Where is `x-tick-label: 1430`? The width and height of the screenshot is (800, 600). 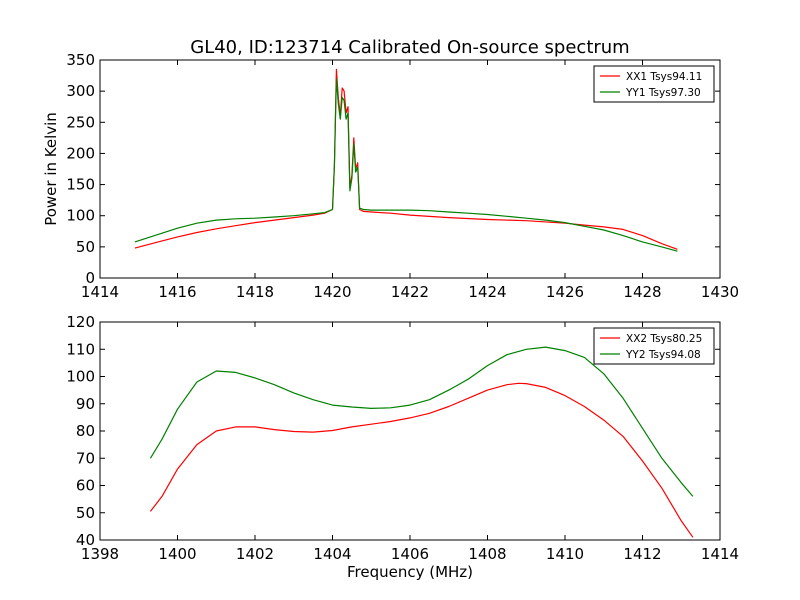
x-tick-label: 1430 is located at coordinates (720, 292).